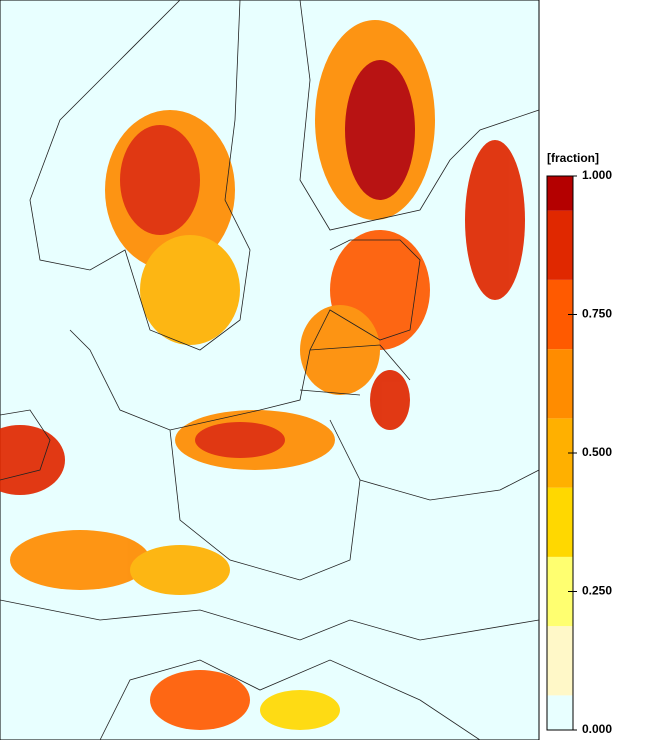  I want to click on colorbar-tick-label: 0.000, so click(597, 729).